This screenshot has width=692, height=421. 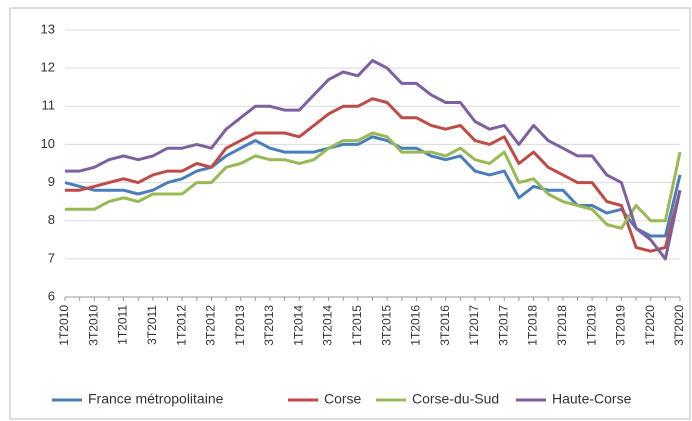 What do you see at coordinates (51, 219) in the screenshot?
I see `y-tick-label: 8` at bounding box center [51, 219].